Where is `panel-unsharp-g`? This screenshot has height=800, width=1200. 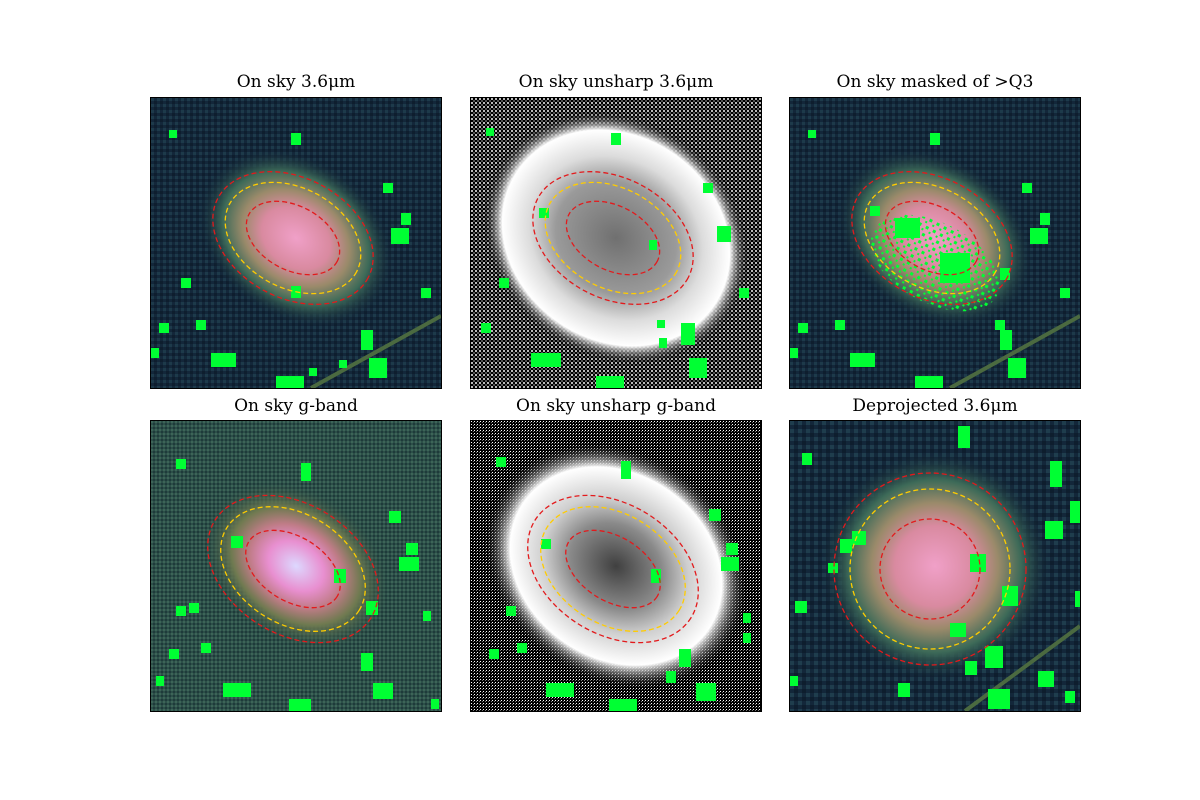
panel-unsharp-g is located at coordinates (616, 566).